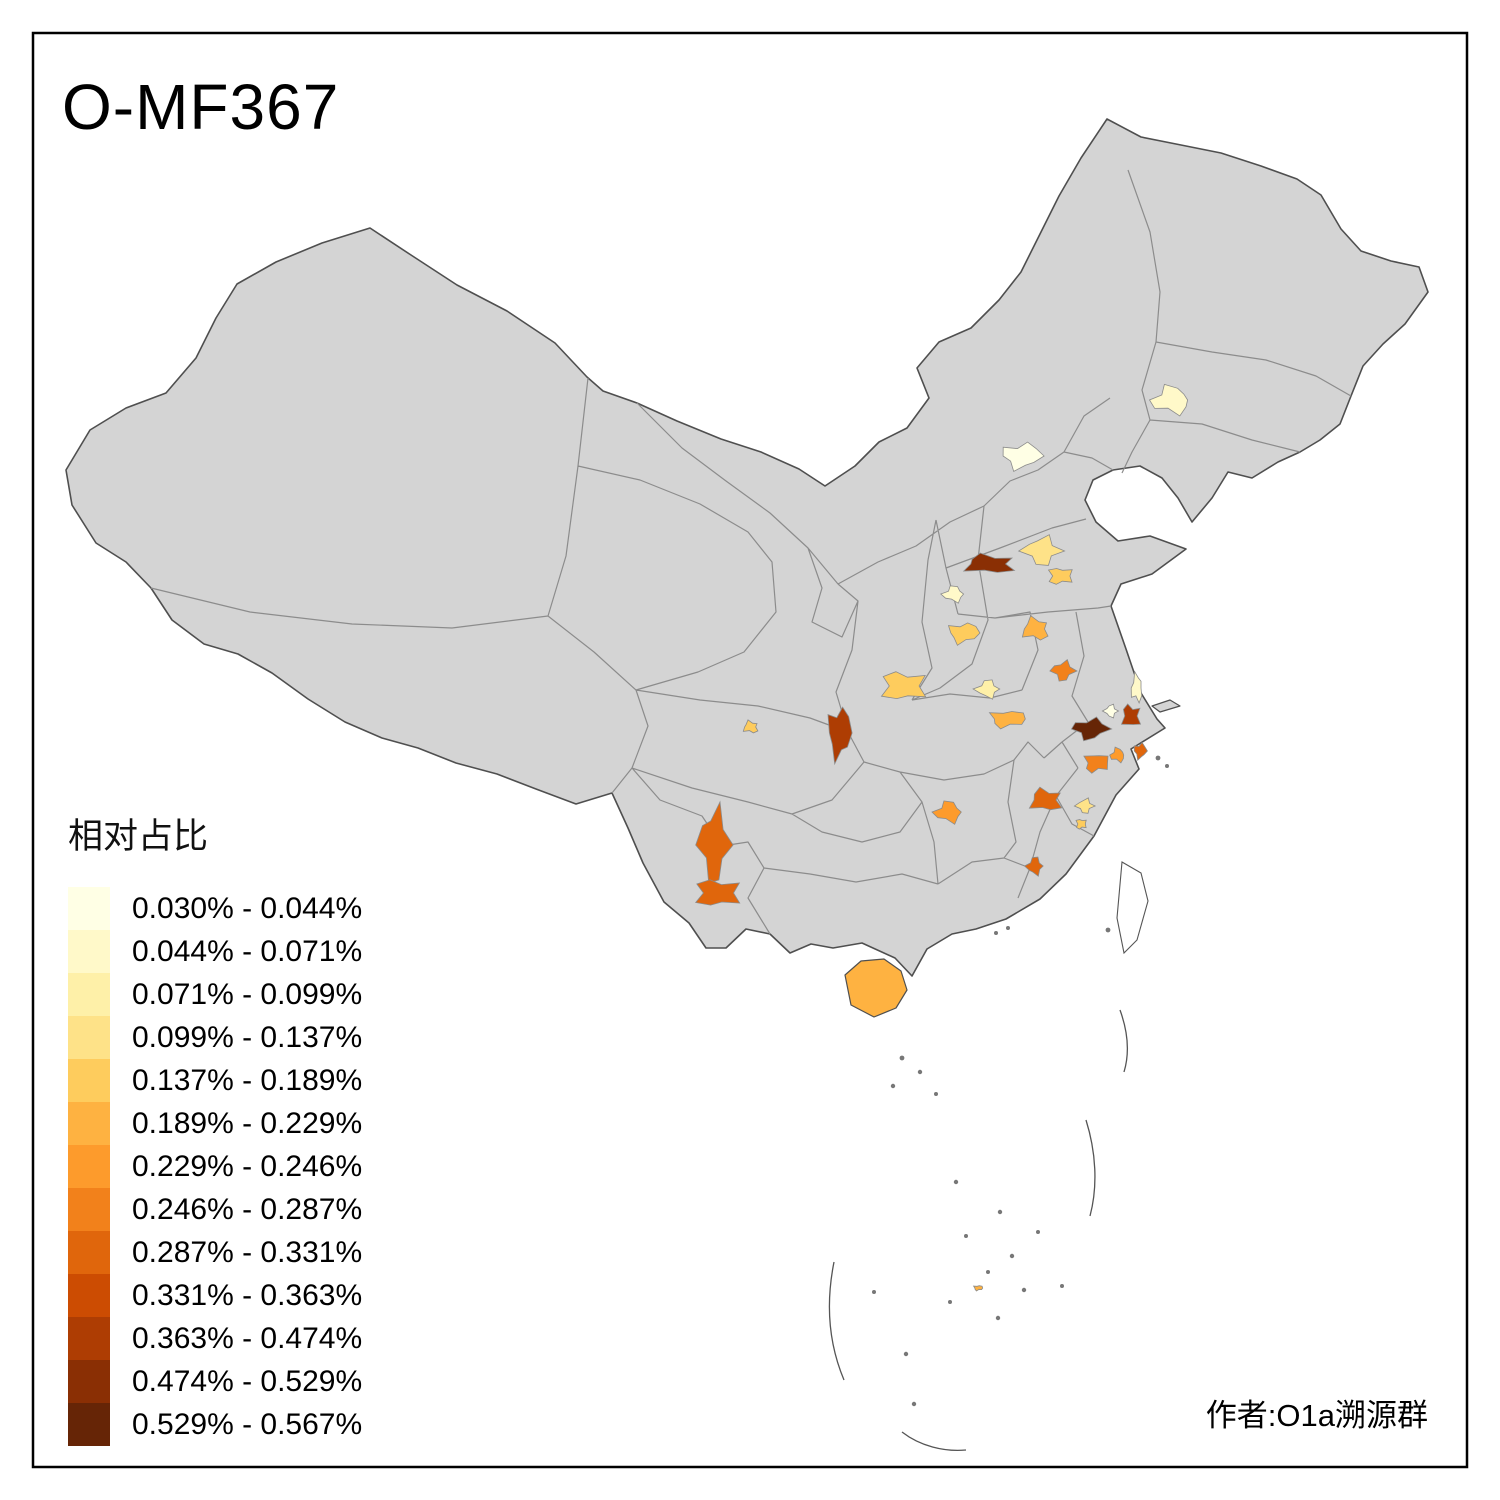 The height and width of the screenshot is (1500, 1500). What do you see at coordinates (1132, 908) in the screenshot?
I see `taiwan-island` at bounding box center [1132, 908].